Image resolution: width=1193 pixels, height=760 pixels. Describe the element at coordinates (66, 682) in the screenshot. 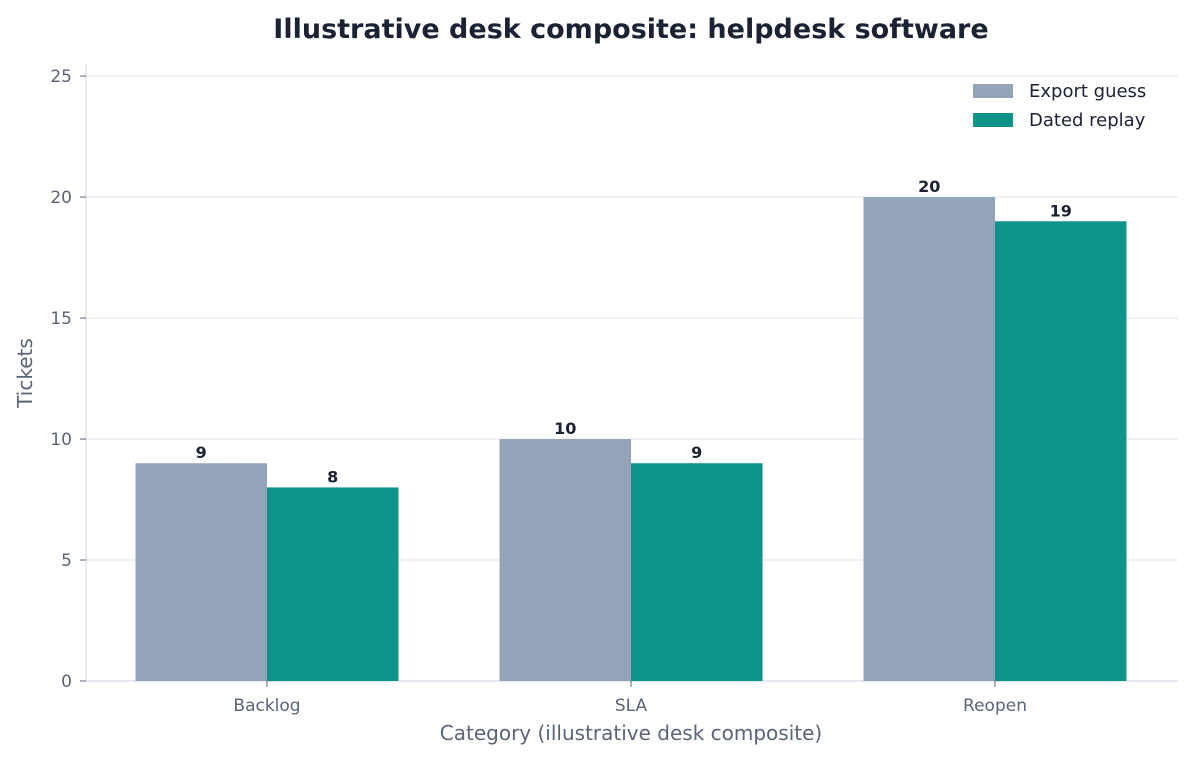

I see `y-tick-label: 0` at that location.